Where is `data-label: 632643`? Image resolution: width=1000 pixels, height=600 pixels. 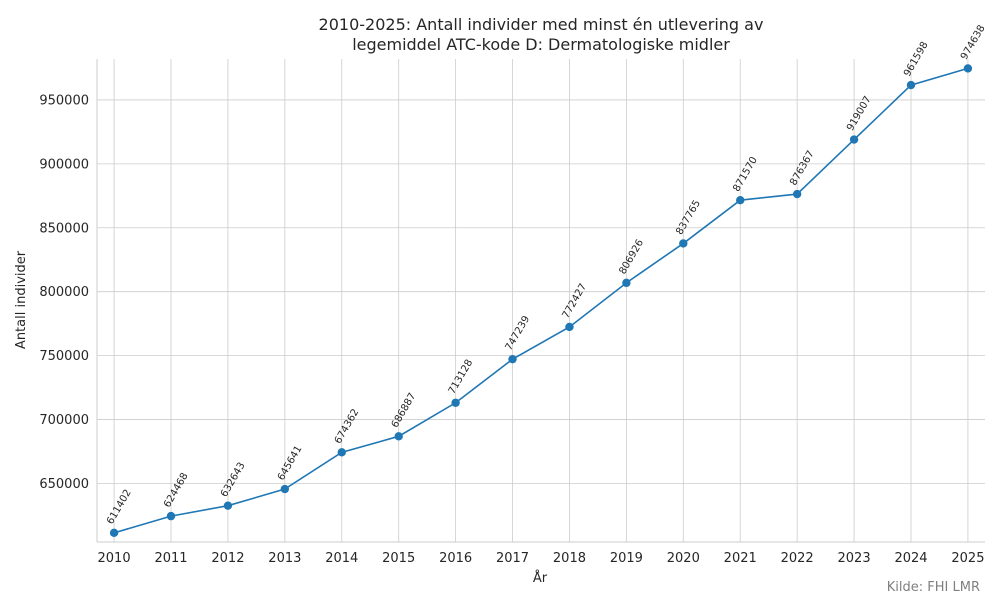 data-label: 632643 is located at coordinates (233, 480).